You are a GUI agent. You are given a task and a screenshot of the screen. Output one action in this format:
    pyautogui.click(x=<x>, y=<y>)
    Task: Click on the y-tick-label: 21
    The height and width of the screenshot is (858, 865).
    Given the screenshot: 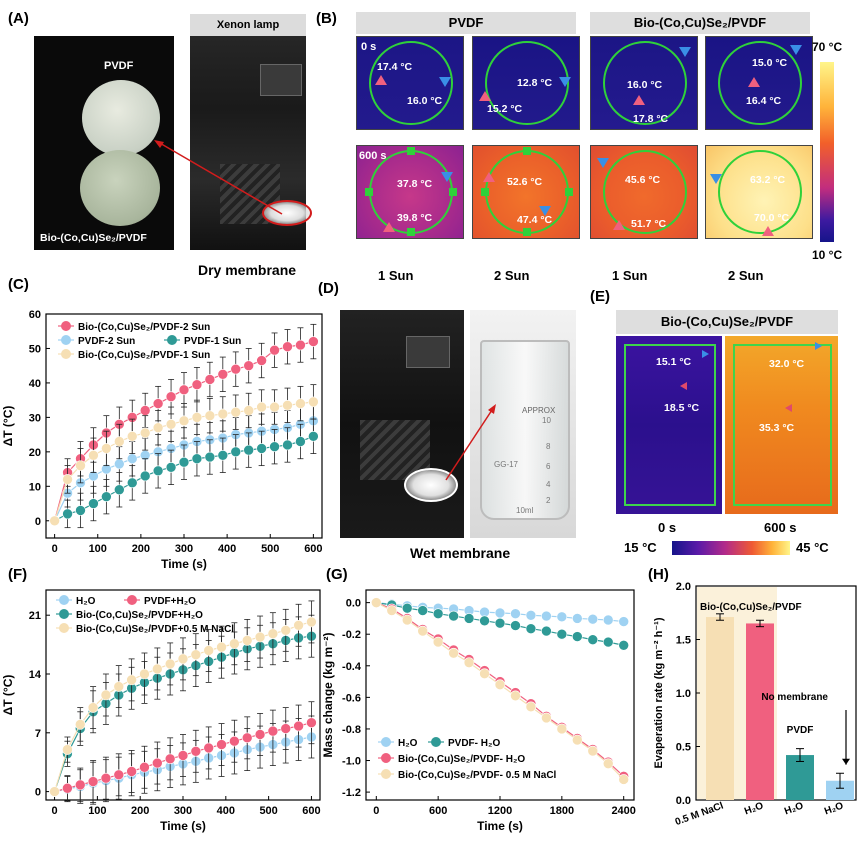 What is the action you would take?
    pyautogui.click(x=35, y=616)
    